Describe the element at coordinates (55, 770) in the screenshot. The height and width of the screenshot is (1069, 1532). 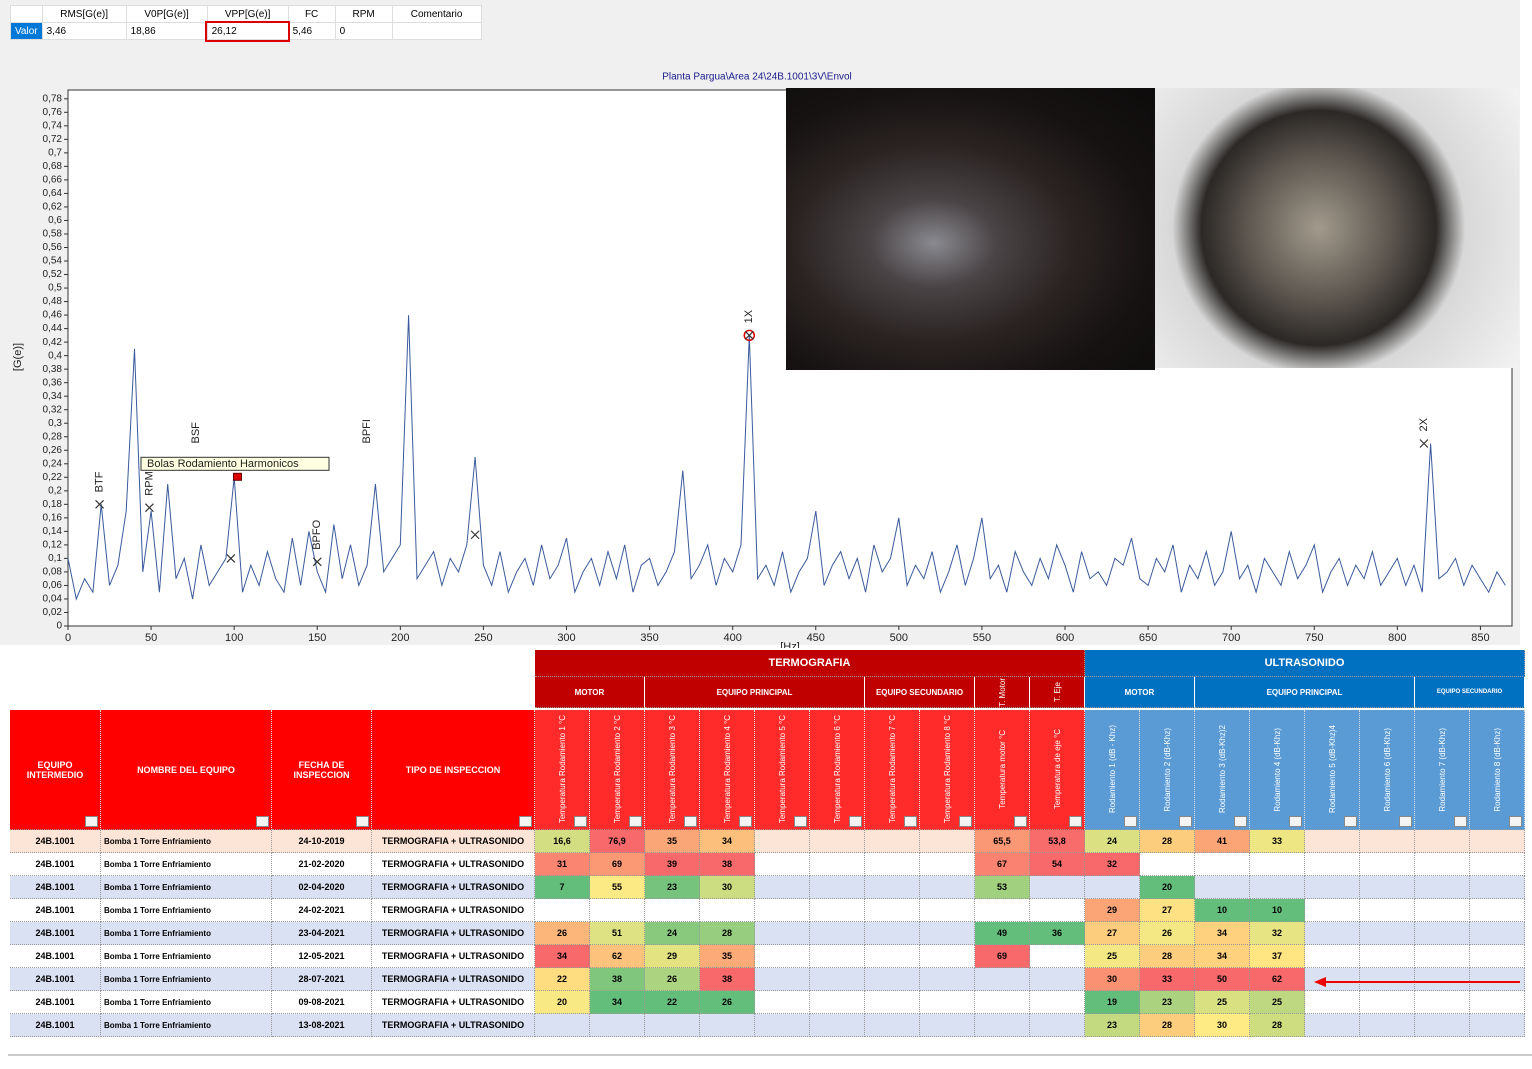
I see `column-header: EQUIPO INTERMEDIO` at that location.